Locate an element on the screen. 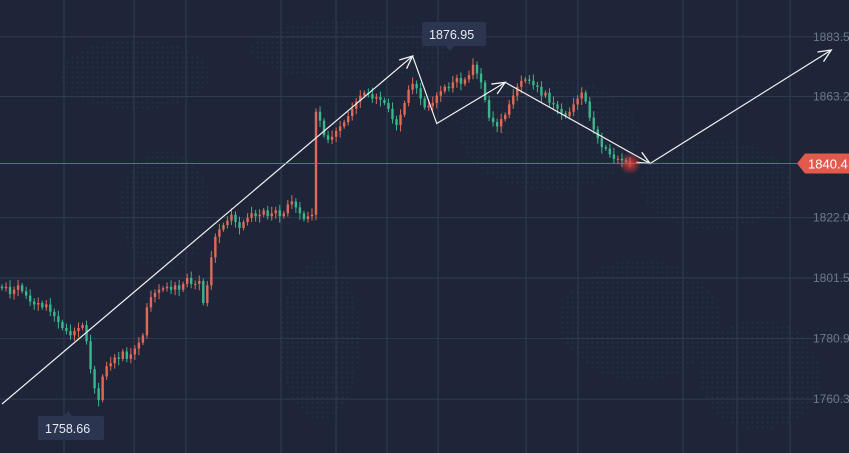 This screenshot has height=453, width=849. y-tick-label: 1760.3 is located at coordinates (831, 399).